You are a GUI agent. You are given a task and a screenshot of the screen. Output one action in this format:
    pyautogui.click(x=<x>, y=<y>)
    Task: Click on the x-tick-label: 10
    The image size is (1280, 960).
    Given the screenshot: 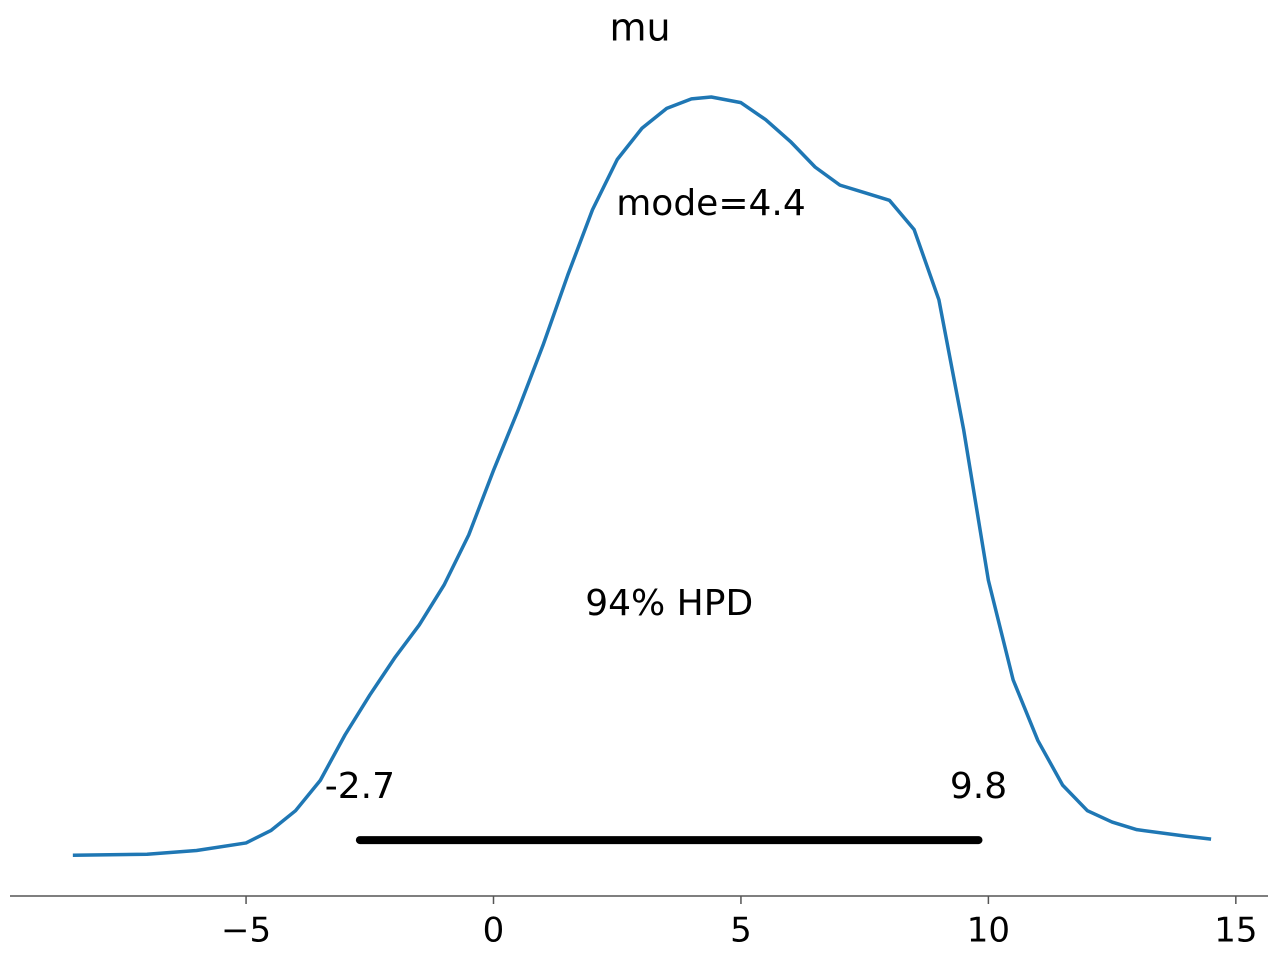 What is the action you would take?
    pyautogui.click(x=988, y=931)
    